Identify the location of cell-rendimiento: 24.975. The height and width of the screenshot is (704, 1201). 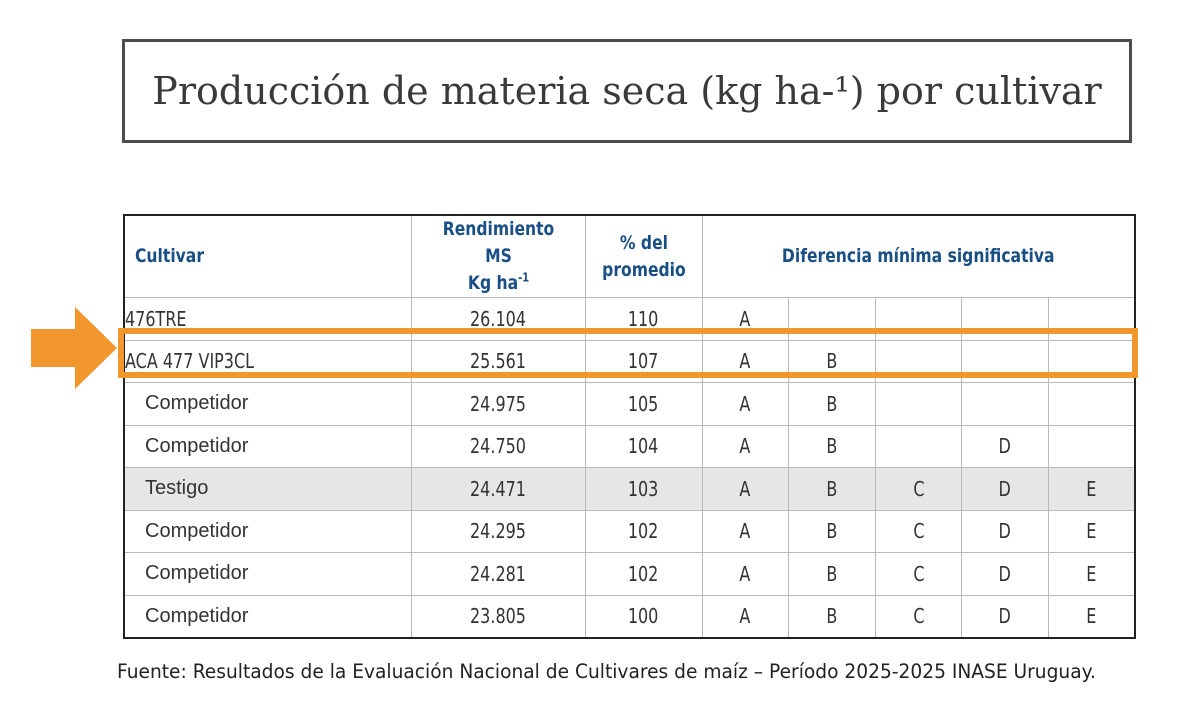
(498, 404).